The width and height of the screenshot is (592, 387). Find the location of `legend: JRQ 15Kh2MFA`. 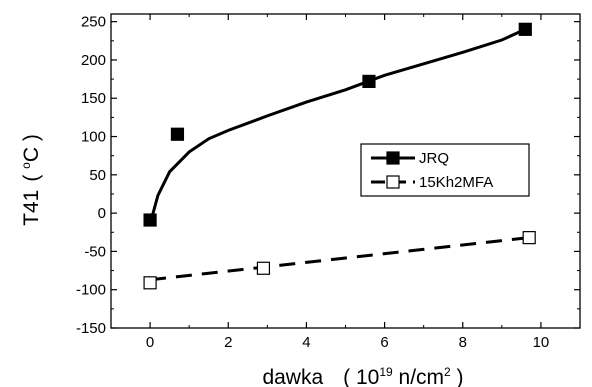

legend: JRQ 15Kh2MFA is located at coordinates (445, 170).